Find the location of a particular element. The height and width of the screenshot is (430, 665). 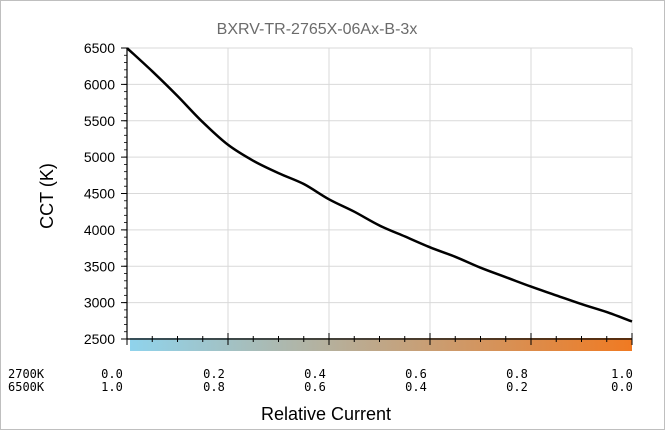

x-row-6500k-prefix: 6500K is located at coordinates (26, 387).